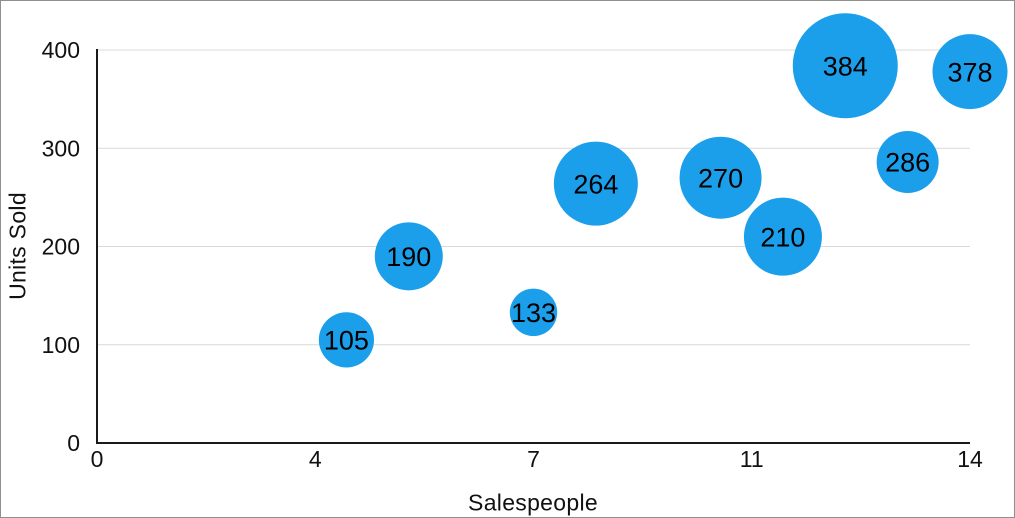 The height and width of the screenshot is (518, 1015). I want to click on bubble-label-378: 378, so click(969, 72).